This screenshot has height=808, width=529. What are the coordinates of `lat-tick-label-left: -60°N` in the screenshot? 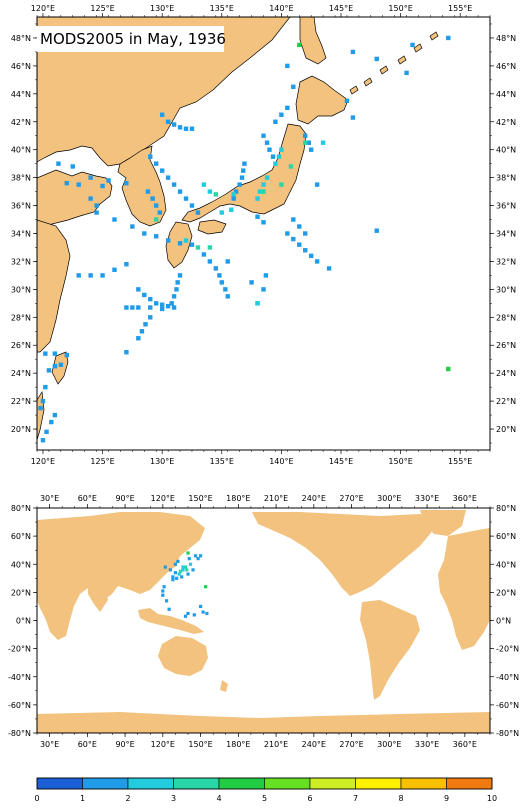 It's located at (19, 705).